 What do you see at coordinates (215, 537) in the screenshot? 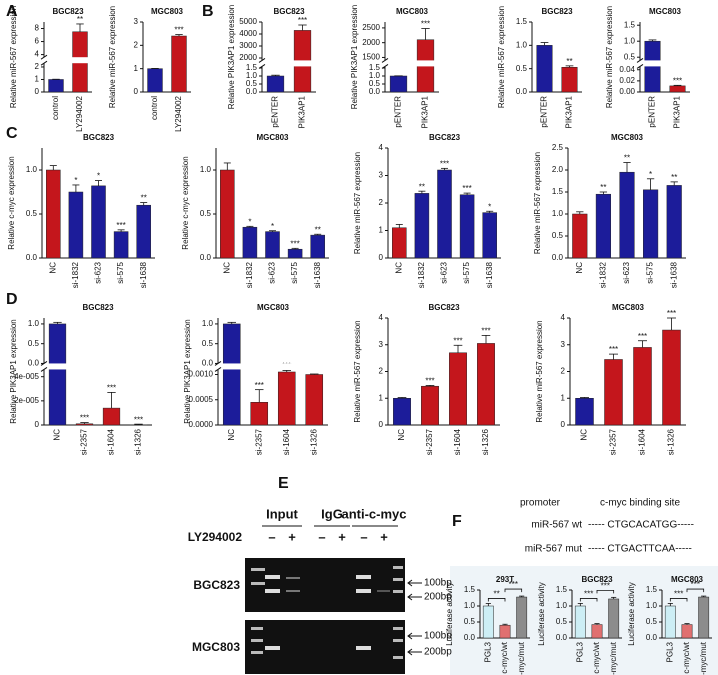
I see `treatment-label: LY294002` at bounding box center [215, 537].